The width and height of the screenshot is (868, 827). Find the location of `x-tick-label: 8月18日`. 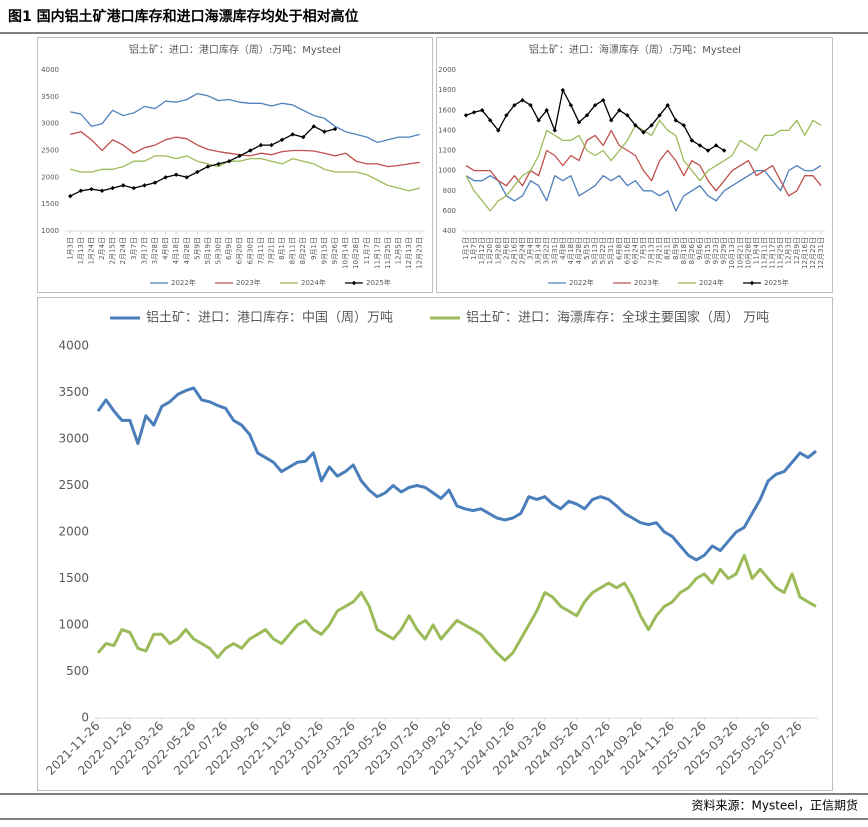

x-tick-label: 8月18日 is located at coordinates (684, 250).